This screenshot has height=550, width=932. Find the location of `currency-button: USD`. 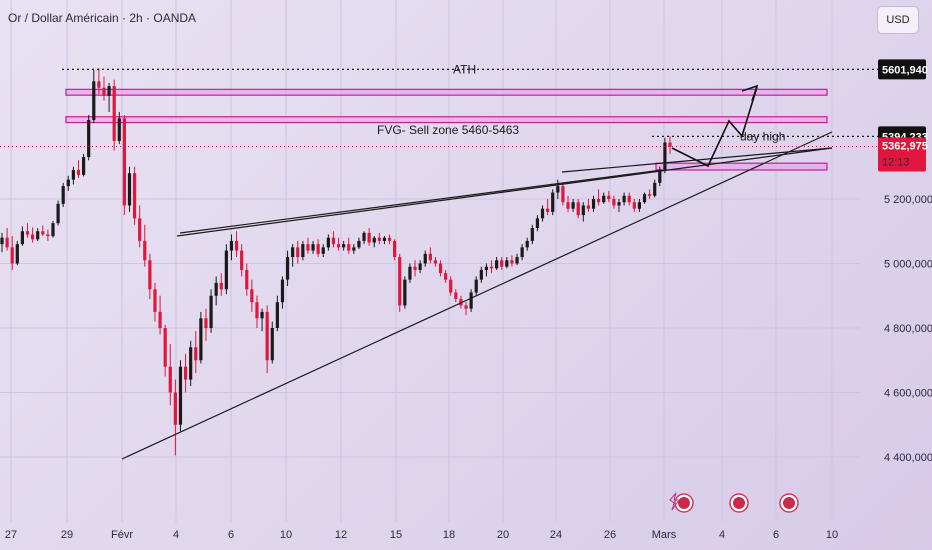

currency-button: USD is located at coordinates (898, 20).